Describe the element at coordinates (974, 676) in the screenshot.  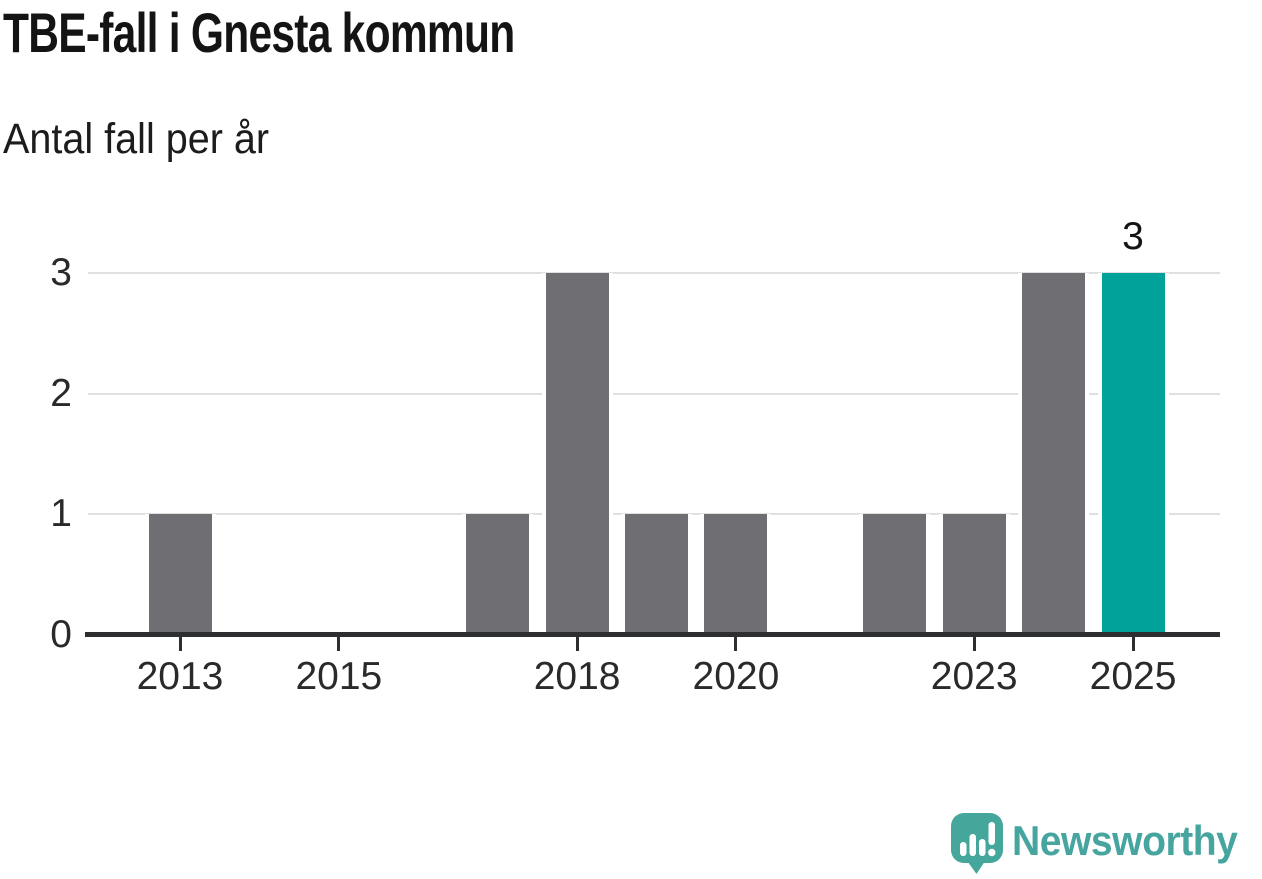
I see `x-tick-label-2023: 2023` at that location.